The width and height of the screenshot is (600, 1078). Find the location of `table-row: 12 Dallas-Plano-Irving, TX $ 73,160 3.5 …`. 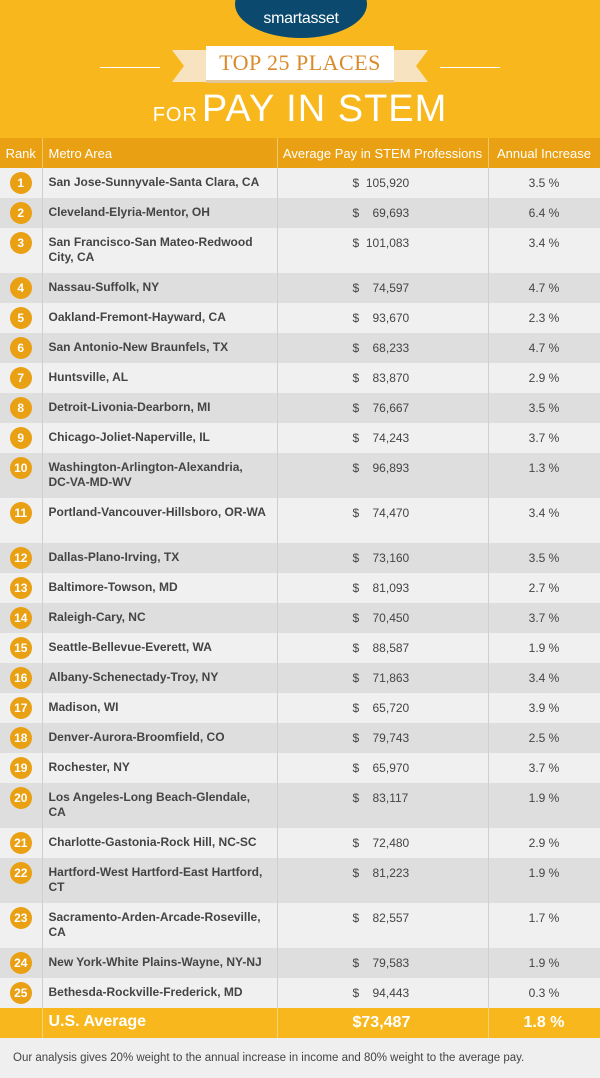

table-row: 12 Dallas-Plano-Irving, TX $ 73,160 3.5 … is located at coordinates (300, 558).